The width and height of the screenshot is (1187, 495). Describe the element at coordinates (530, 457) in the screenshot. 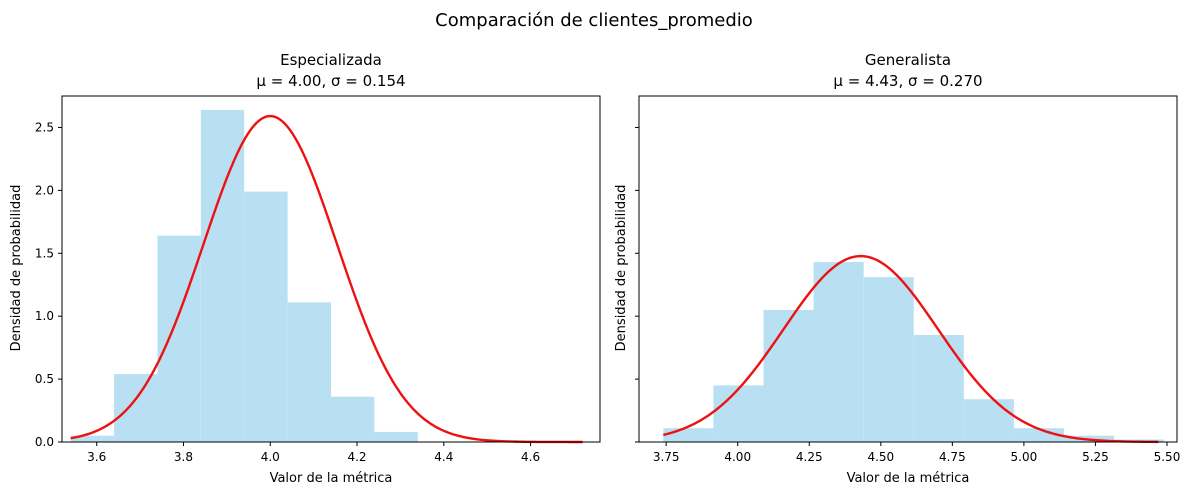

I see `x-tick-label: 4.6` at that location.